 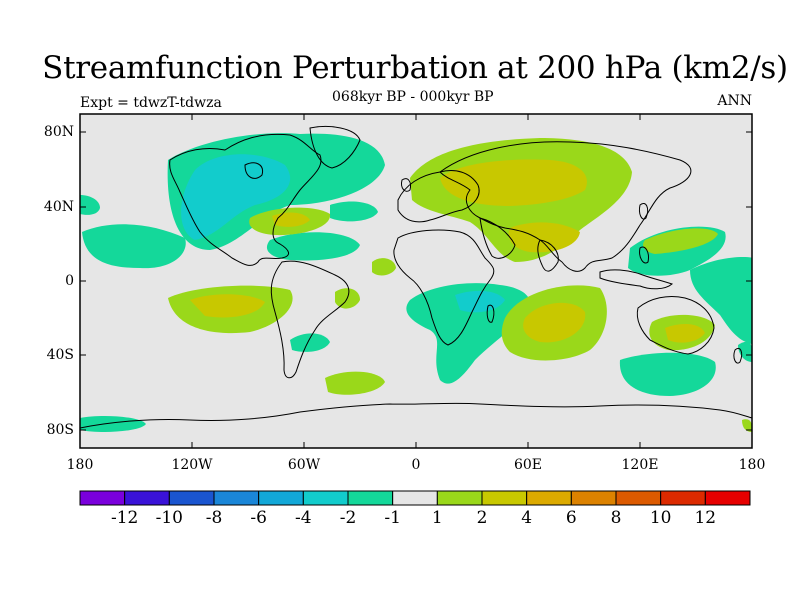 What do you see at coordinates (313, 246) in the screenshot?
I see `contour-caribbean-neg` at bounding box center [313, 246].